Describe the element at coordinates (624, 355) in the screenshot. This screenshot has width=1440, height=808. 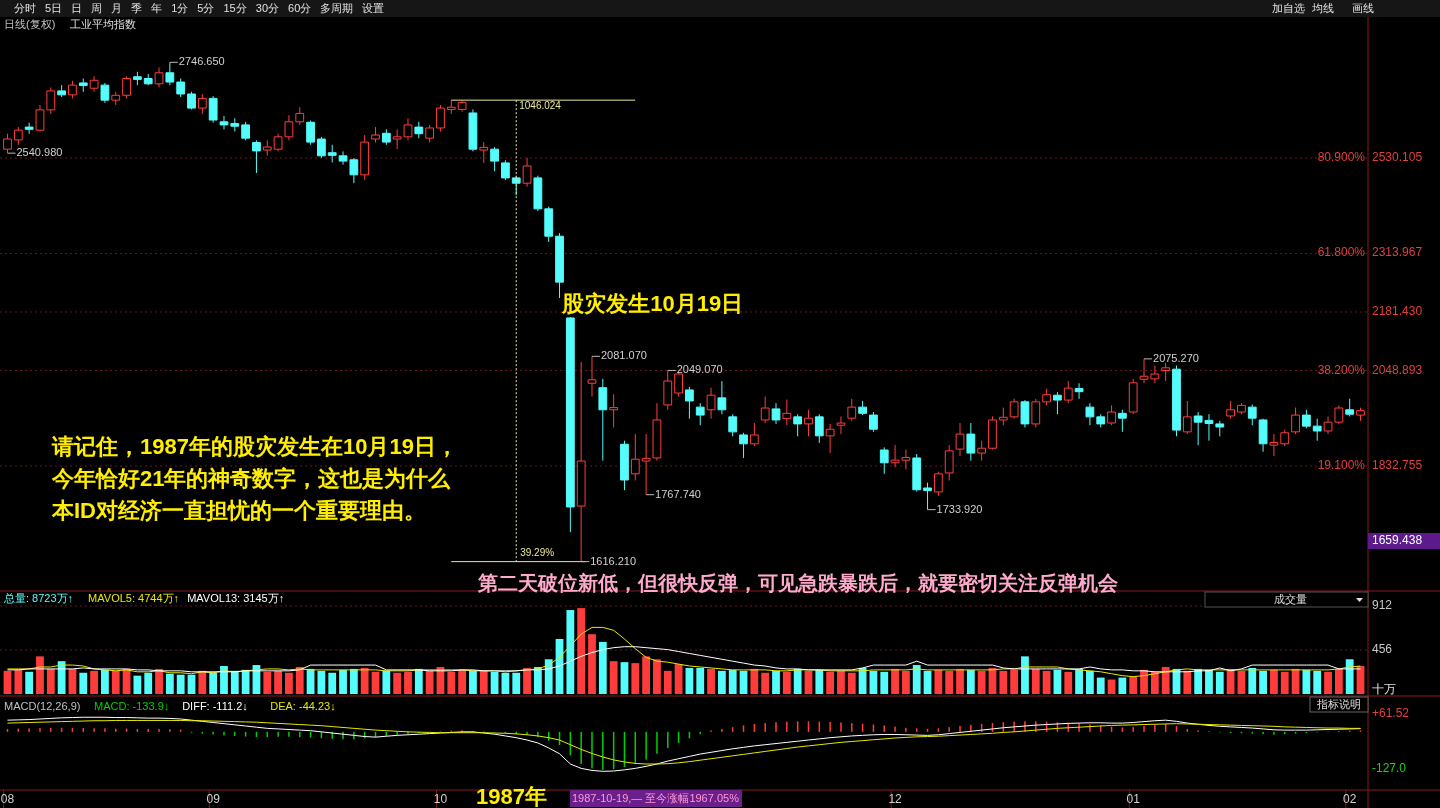
I see `annotation: 2081.070` at that location.